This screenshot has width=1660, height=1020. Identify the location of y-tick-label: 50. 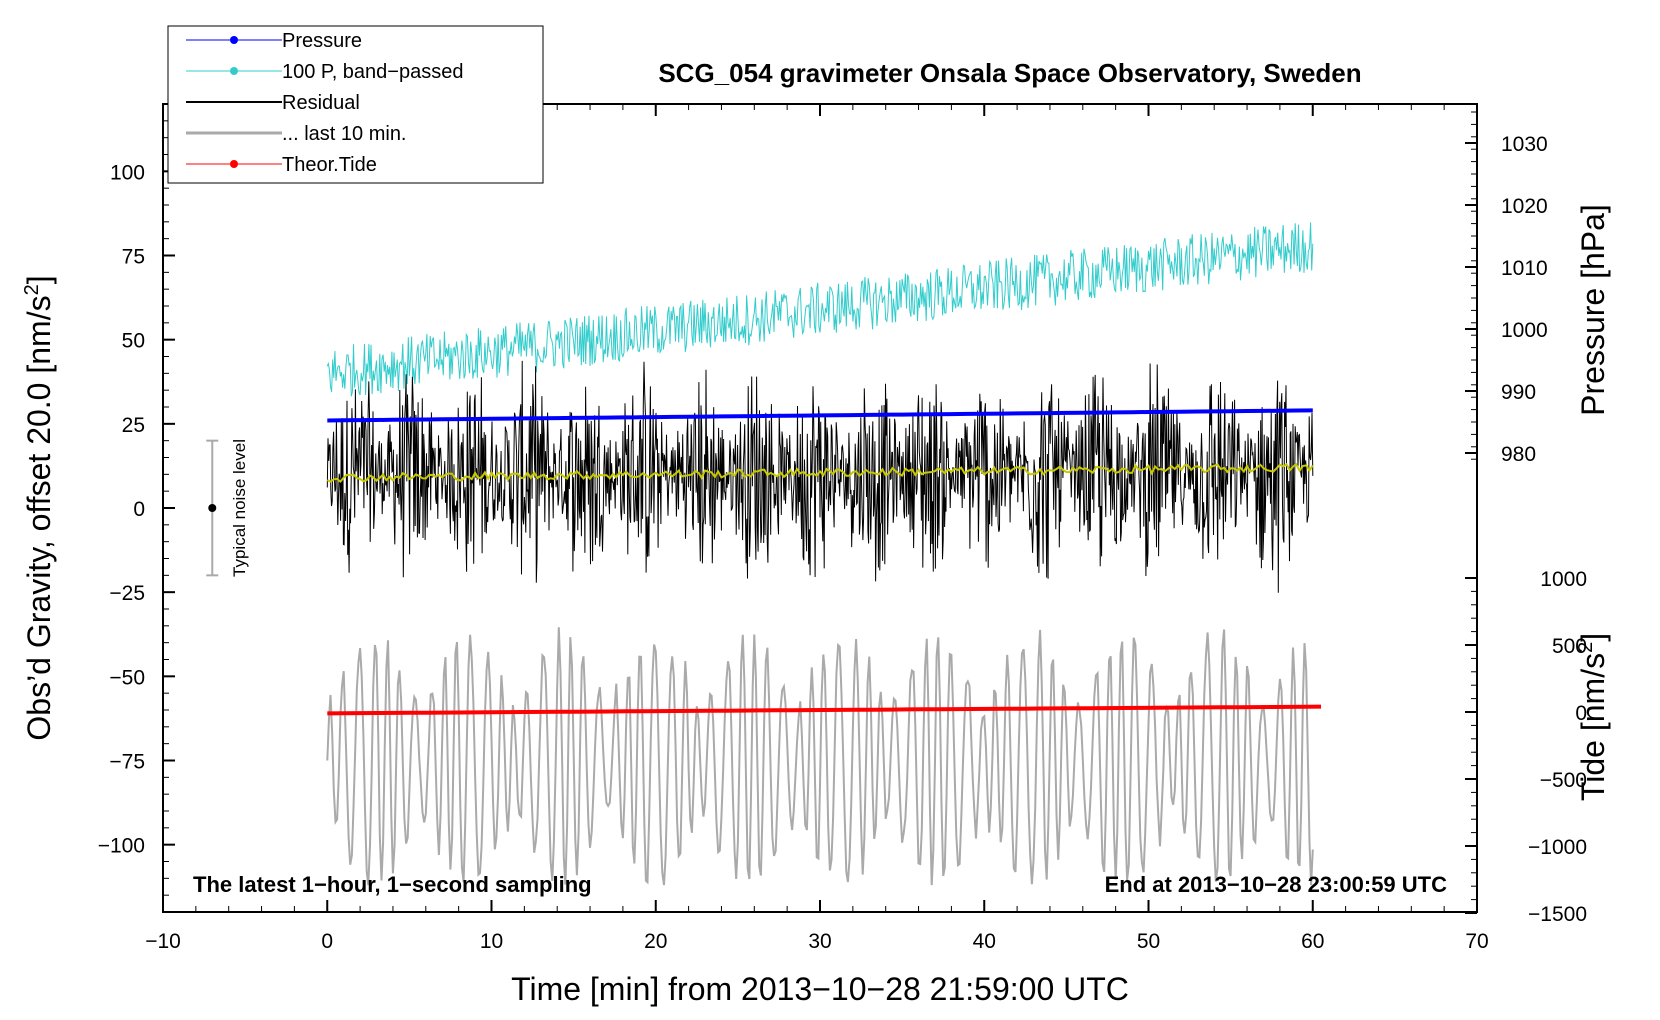
(133, 341).